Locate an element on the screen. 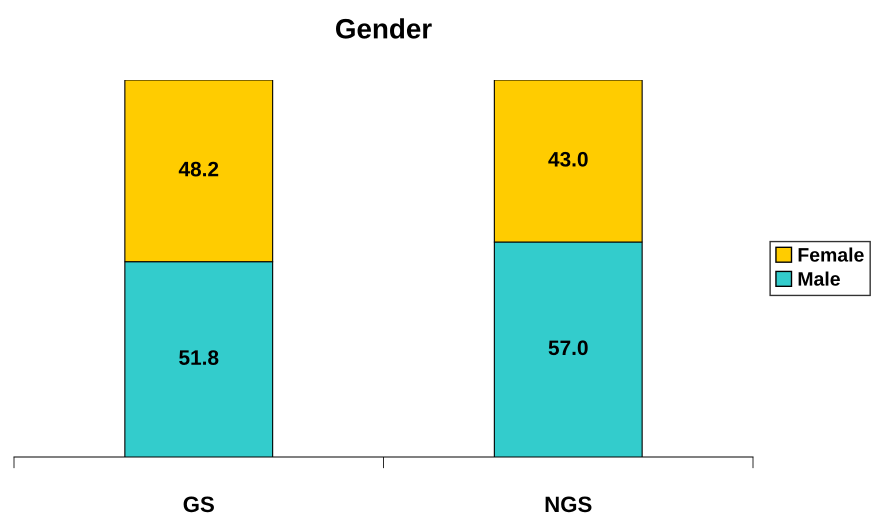 The image size is (882, 514). data-label: 48.2 is located at coordinates (198, 169).